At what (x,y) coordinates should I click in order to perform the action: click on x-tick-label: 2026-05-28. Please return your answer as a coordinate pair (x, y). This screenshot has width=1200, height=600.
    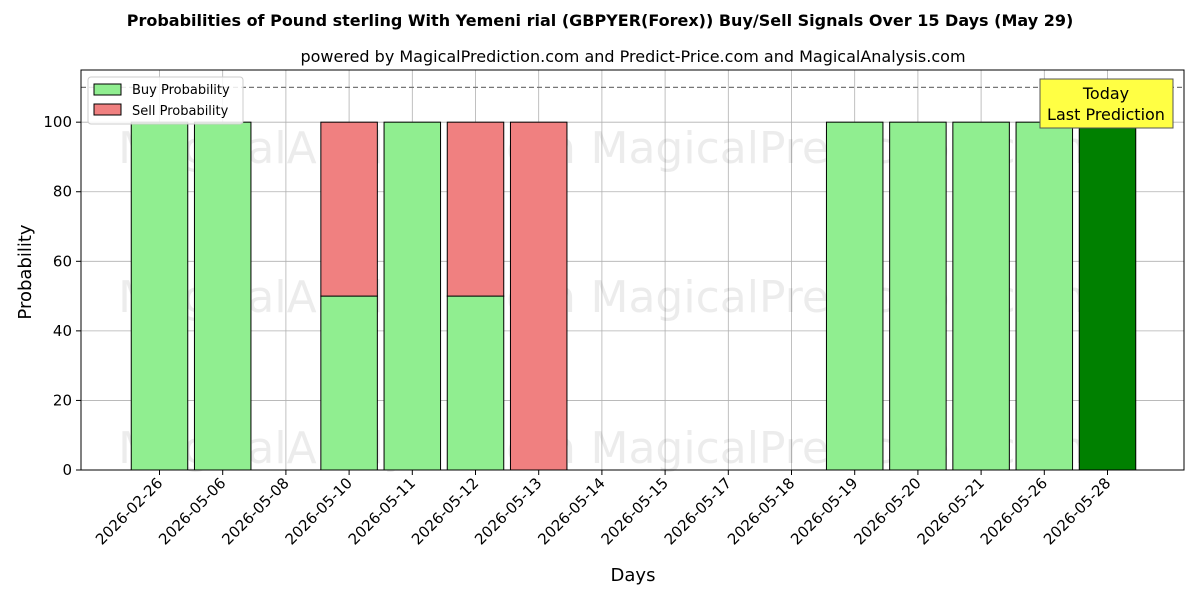
    Looking at the image, I should click on (1077, 511).